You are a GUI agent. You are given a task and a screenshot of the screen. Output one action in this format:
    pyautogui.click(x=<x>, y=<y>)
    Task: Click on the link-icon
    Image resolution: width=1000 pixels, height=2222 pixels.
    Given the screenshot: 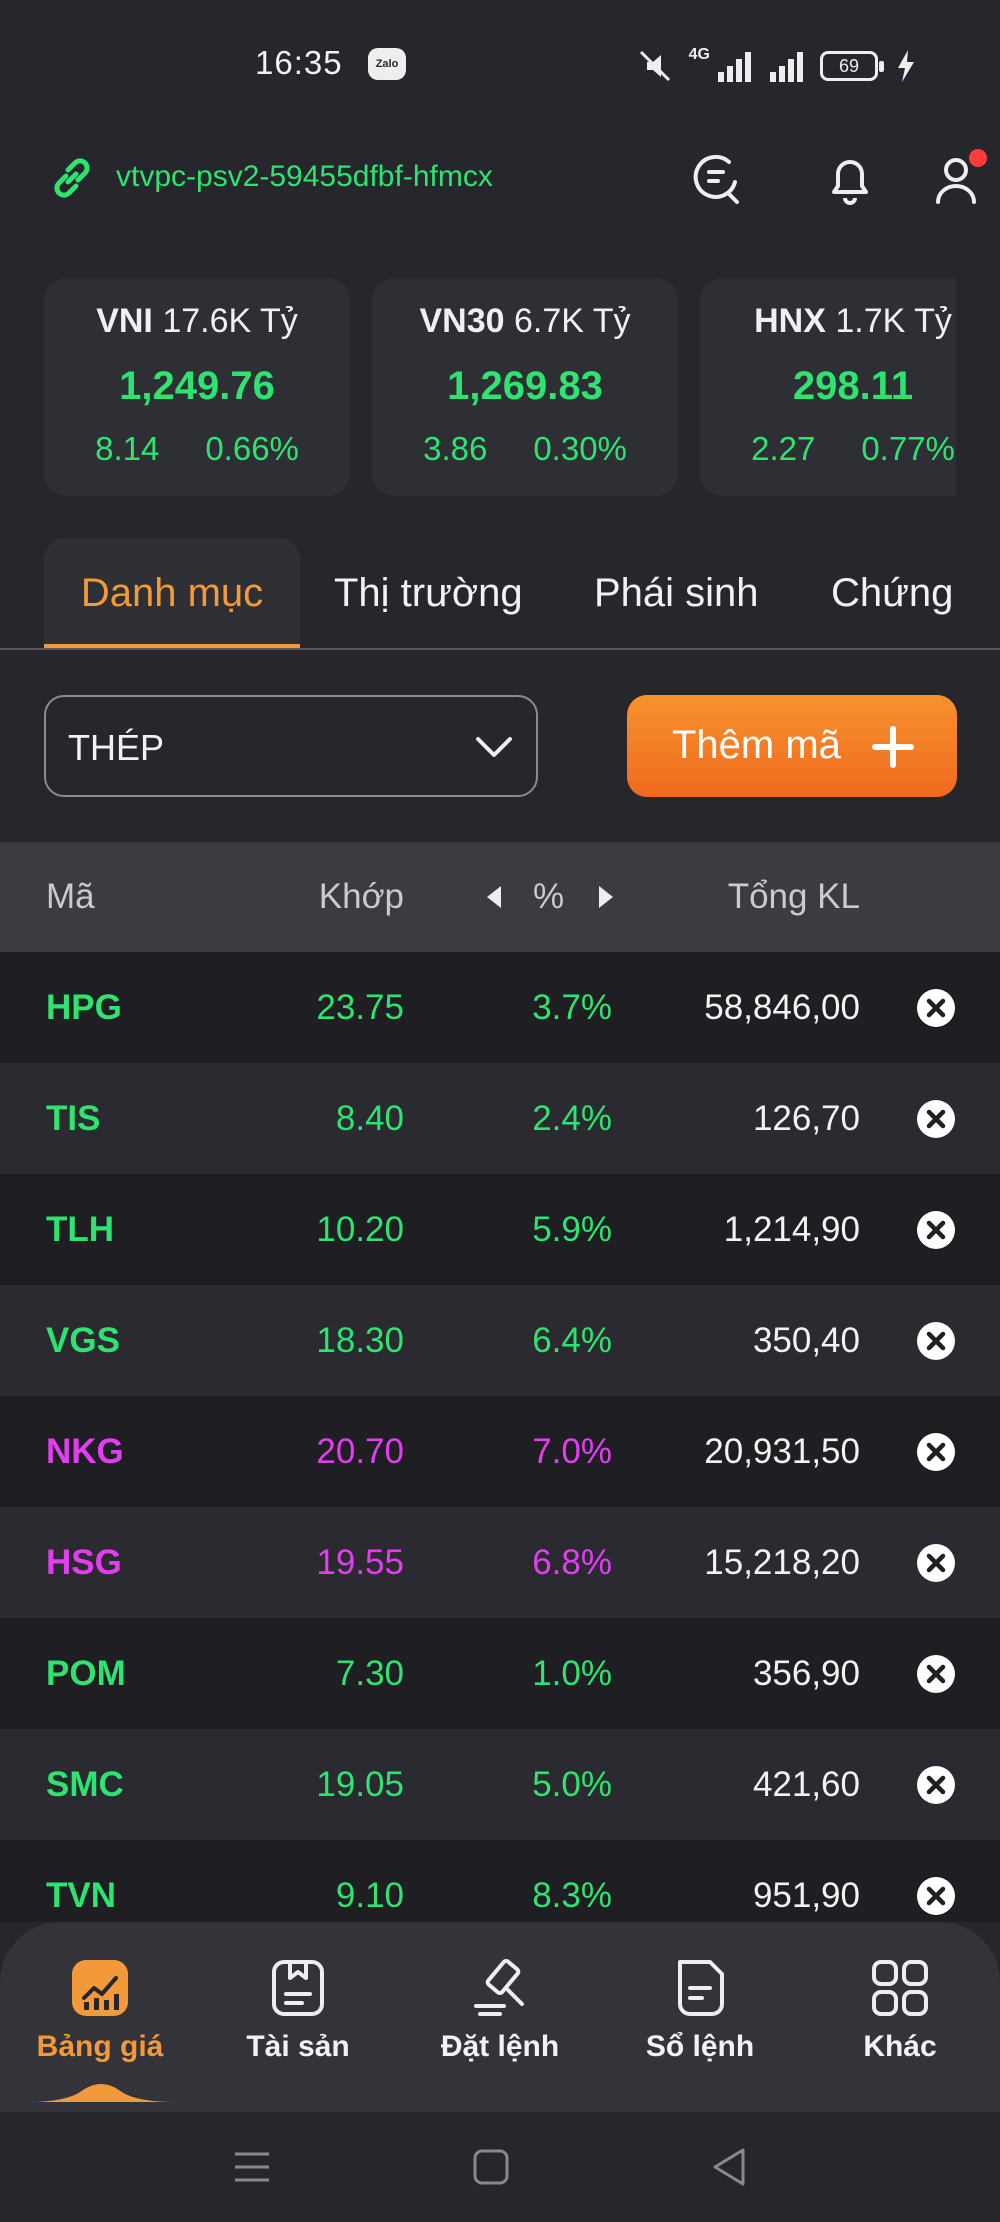 What is the action you would take?
    pyautogui.click(x=72, y=178)
    